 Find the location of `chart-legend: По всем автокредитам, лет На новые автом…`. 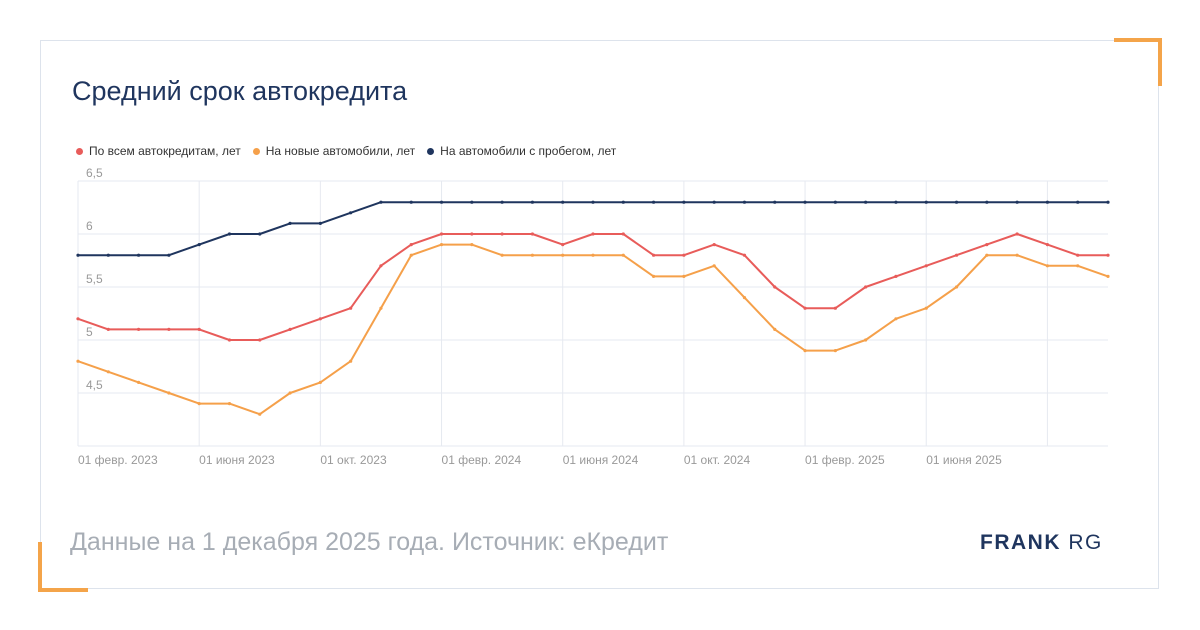

chart-legend: По всем автокредитам, лет На новые автом… is located at coordinates (346, 151).